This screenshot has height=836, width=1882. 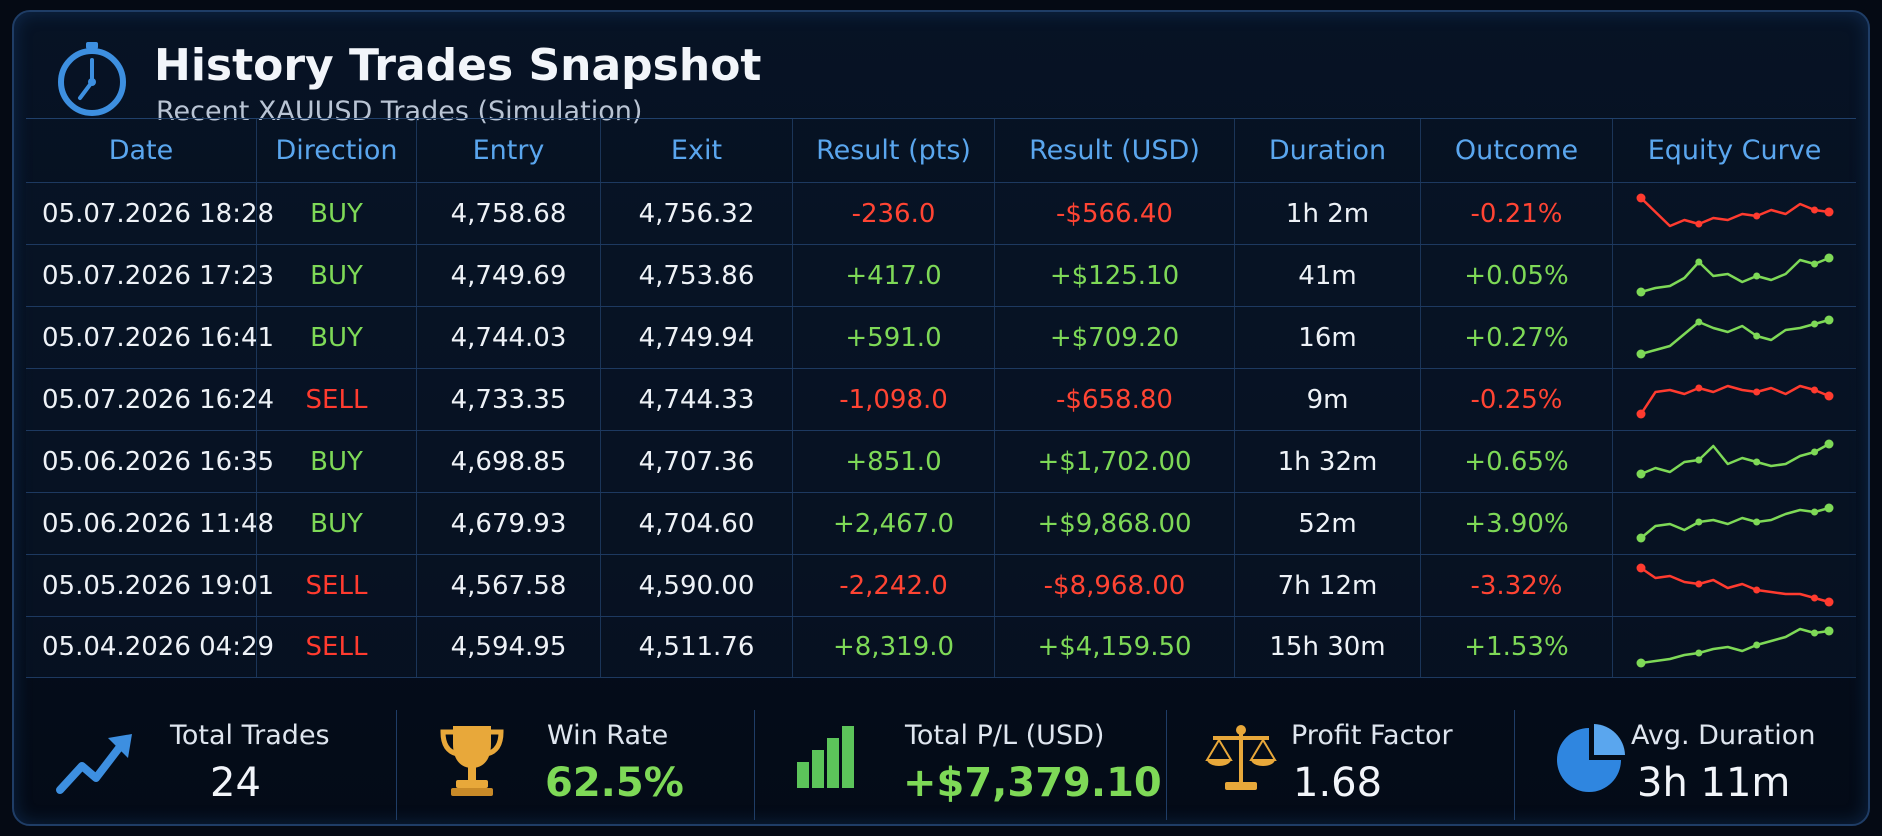 What do you see at coordinates (508, 150) in the screenshot?
I see `col-header-entry: Entry` at bounding box center [508, 150].